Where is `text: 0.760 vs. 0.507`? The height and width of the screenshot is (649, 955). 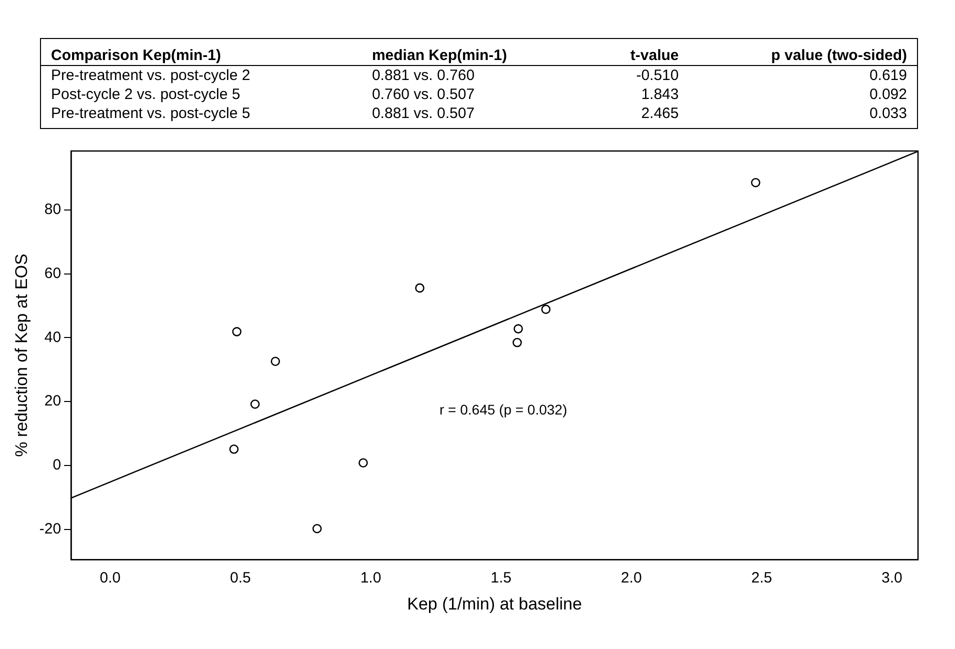
text: 0.760 vs. 0.507 is located at coordinates (423, 94).